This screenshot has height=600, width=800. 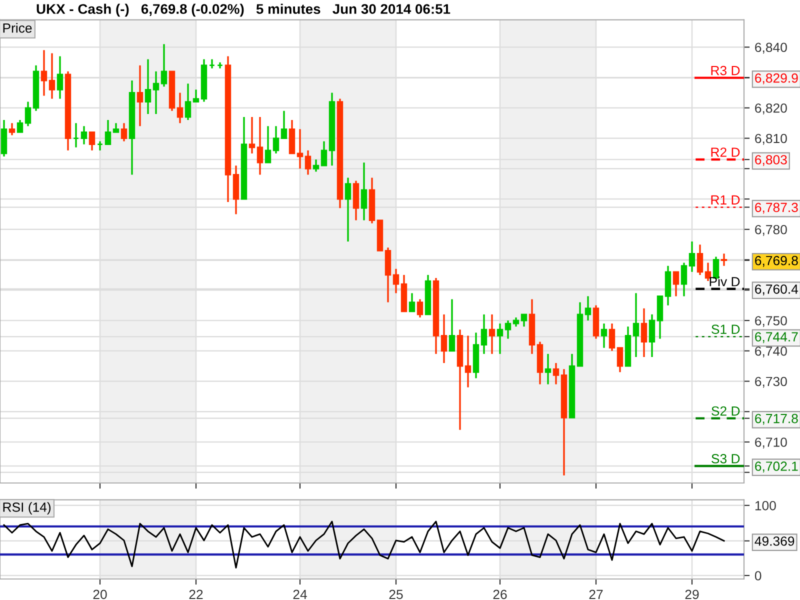 What do you see at coordinates (725, 281) in the screenshot?
I see `ref-line-label: Piv D` at bounding box center [725, 281].